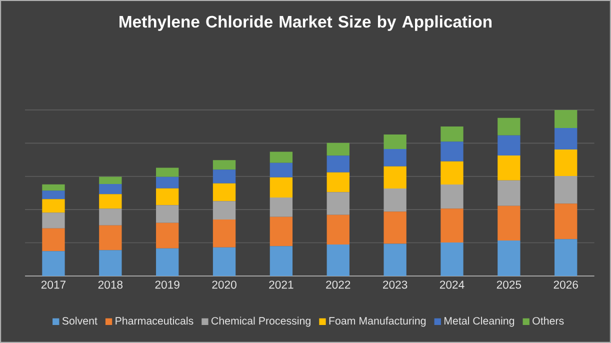  What do you see at coordinates (395, 284) in the screenshot?
I see `x-tick-label: 2023` at bounding box center [395, 284].